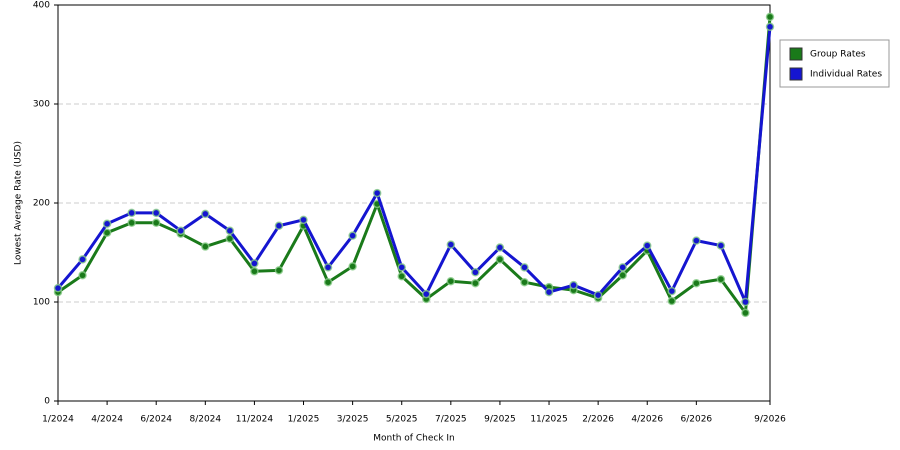  Describe the element at coordinates (834, 63) in the screenshot. I see `legend: Group Rates Individual Rates` at that location.